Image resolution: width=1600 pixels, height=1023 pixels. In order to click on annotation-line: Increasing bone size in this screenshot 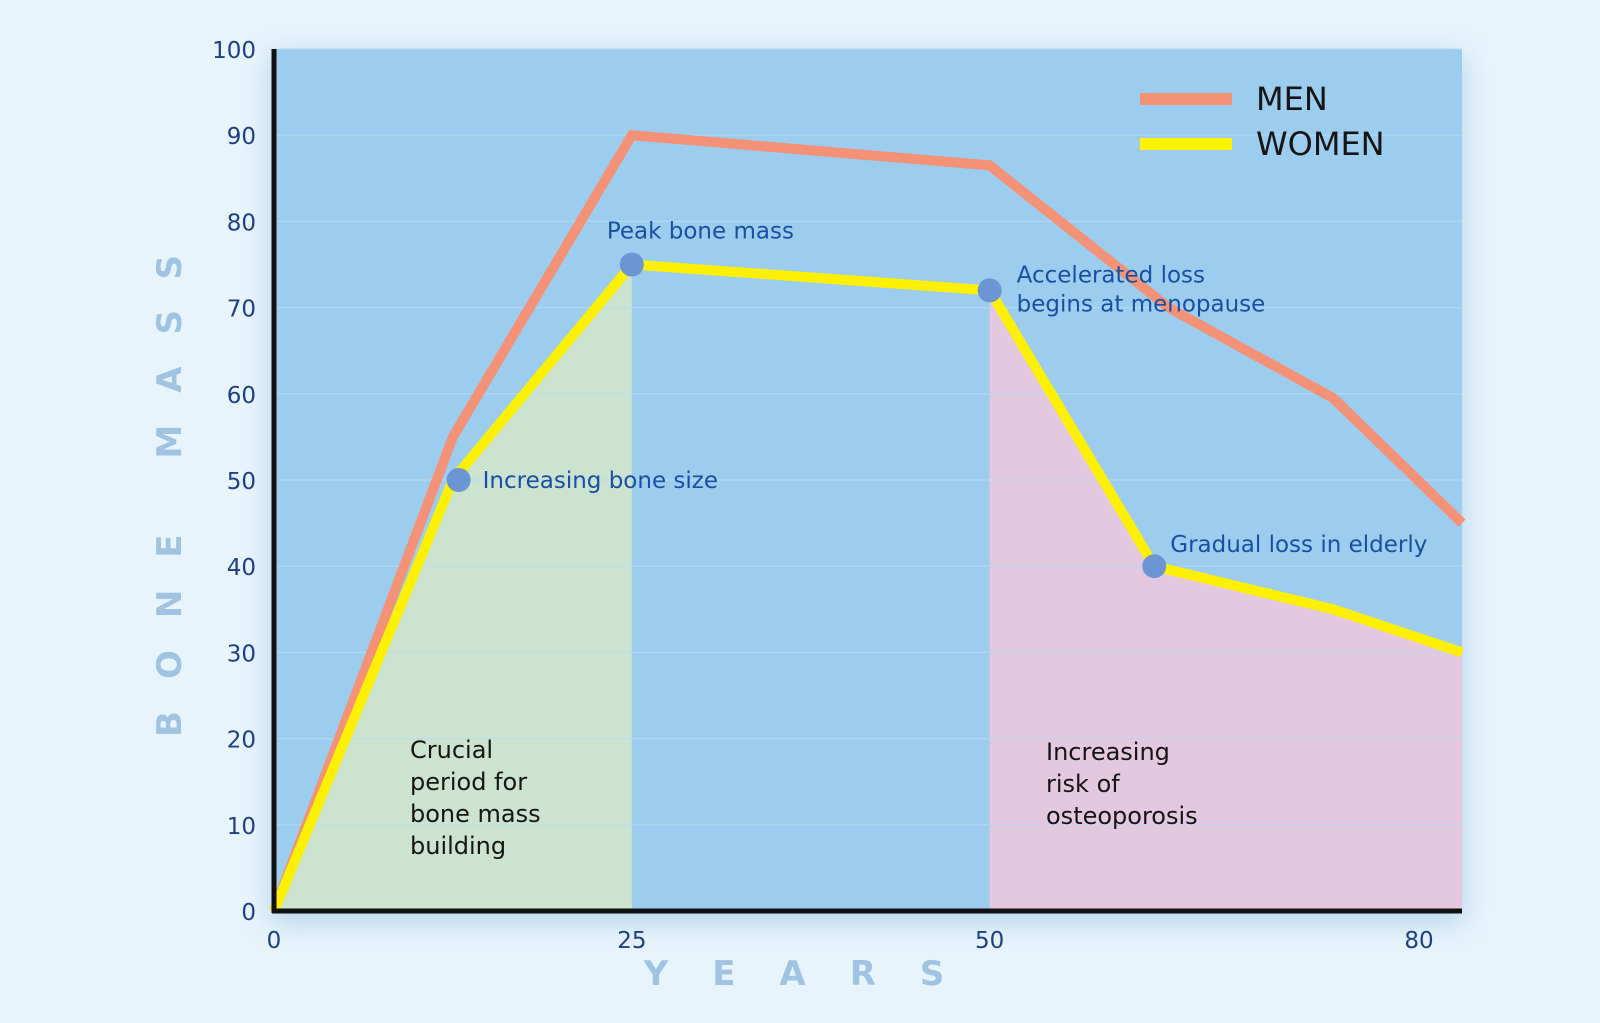, I will do `click(600, 481)`.